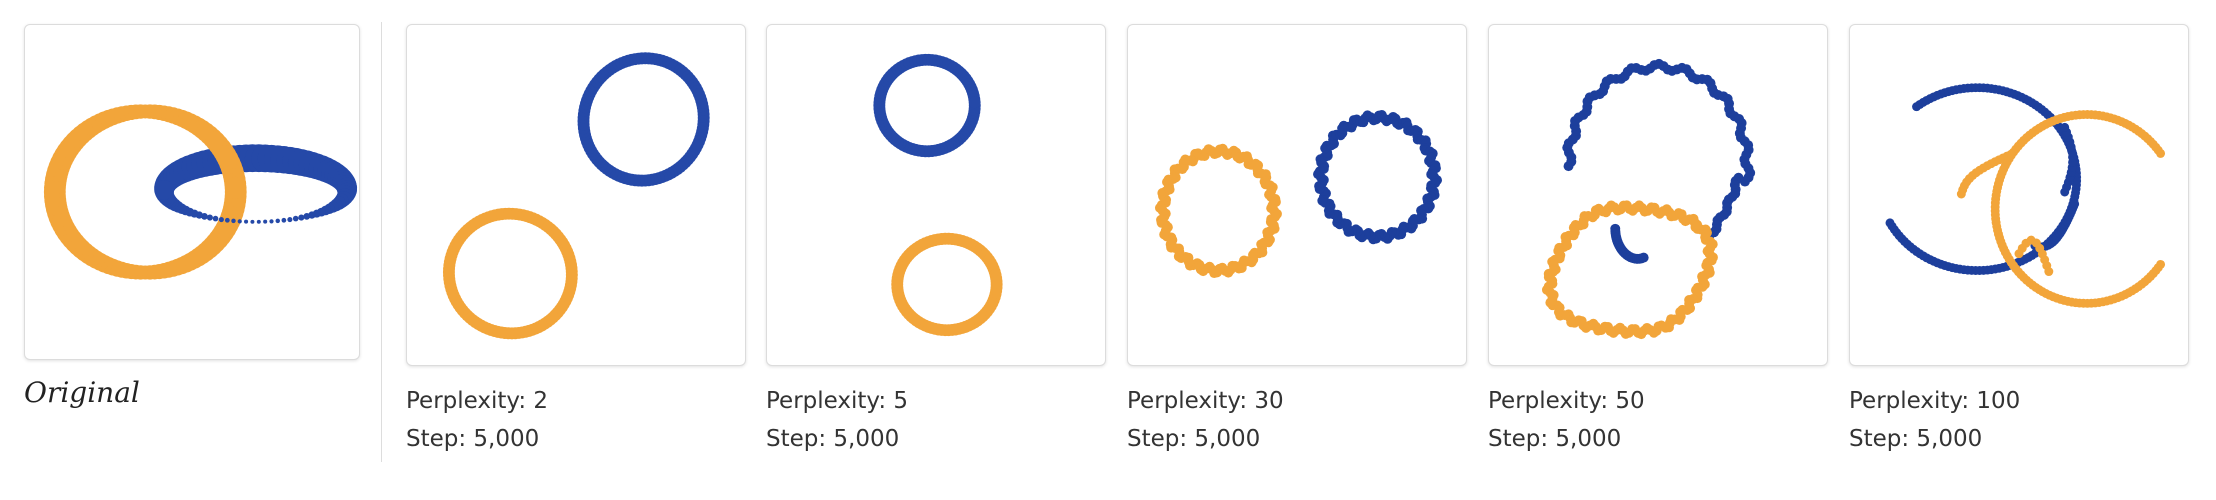 The image size is (2216, 500). What do you see at coordinates (837, 401) in the screenshot?
I see `perplexity-label: Perplexity: 5` at bounding box center [837, 401].